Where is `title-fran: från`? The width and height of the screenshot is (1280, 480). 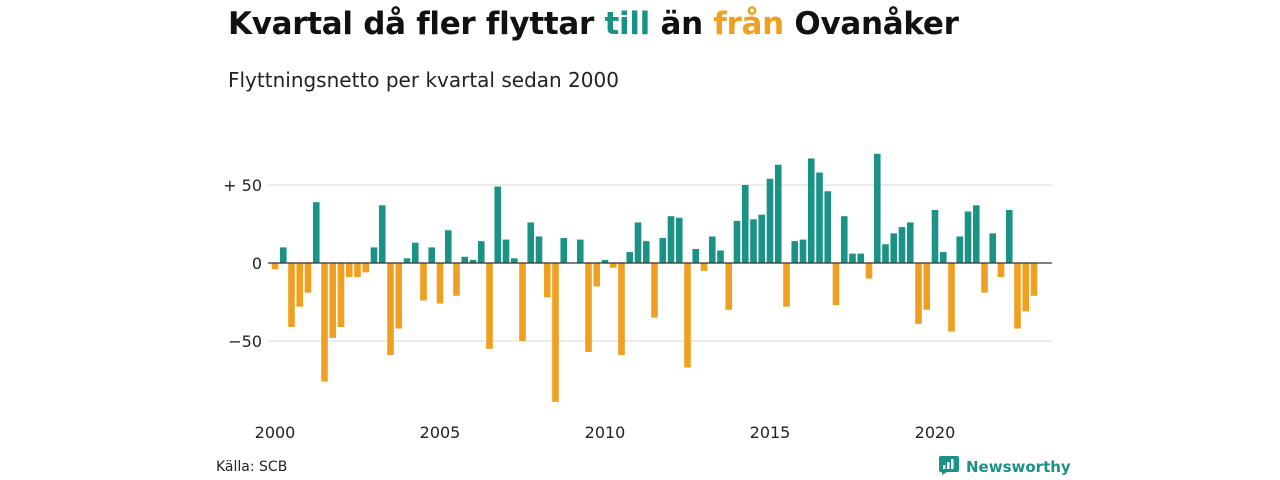 title-fran: från is located at coordinates (748, 24).